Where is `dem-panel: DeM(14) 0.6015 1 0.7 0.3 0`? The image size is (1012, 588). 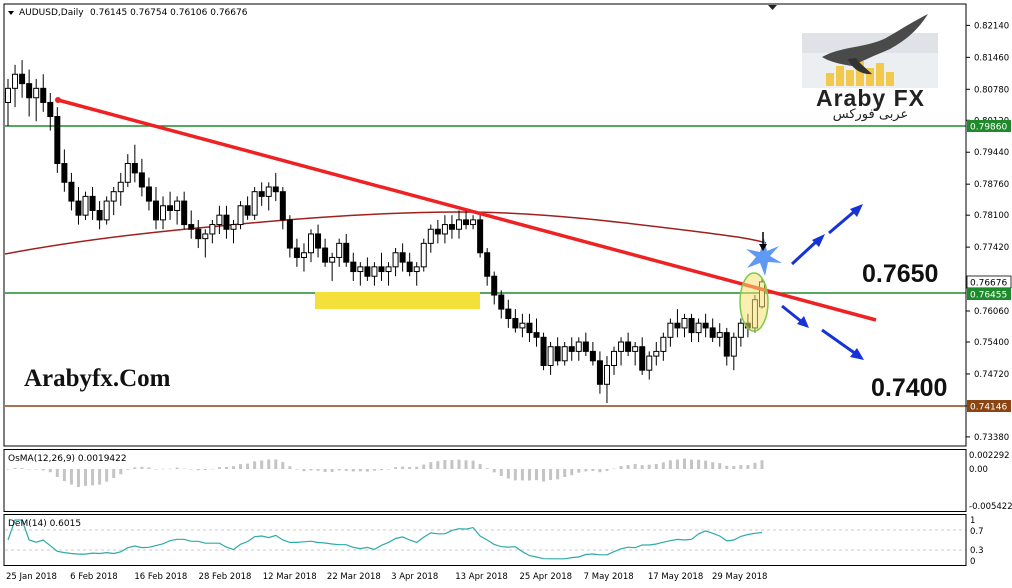
dem-panel: DeM(14) 0.6015 1 0.7 0.3 0 is located at coordinates (506, 540).